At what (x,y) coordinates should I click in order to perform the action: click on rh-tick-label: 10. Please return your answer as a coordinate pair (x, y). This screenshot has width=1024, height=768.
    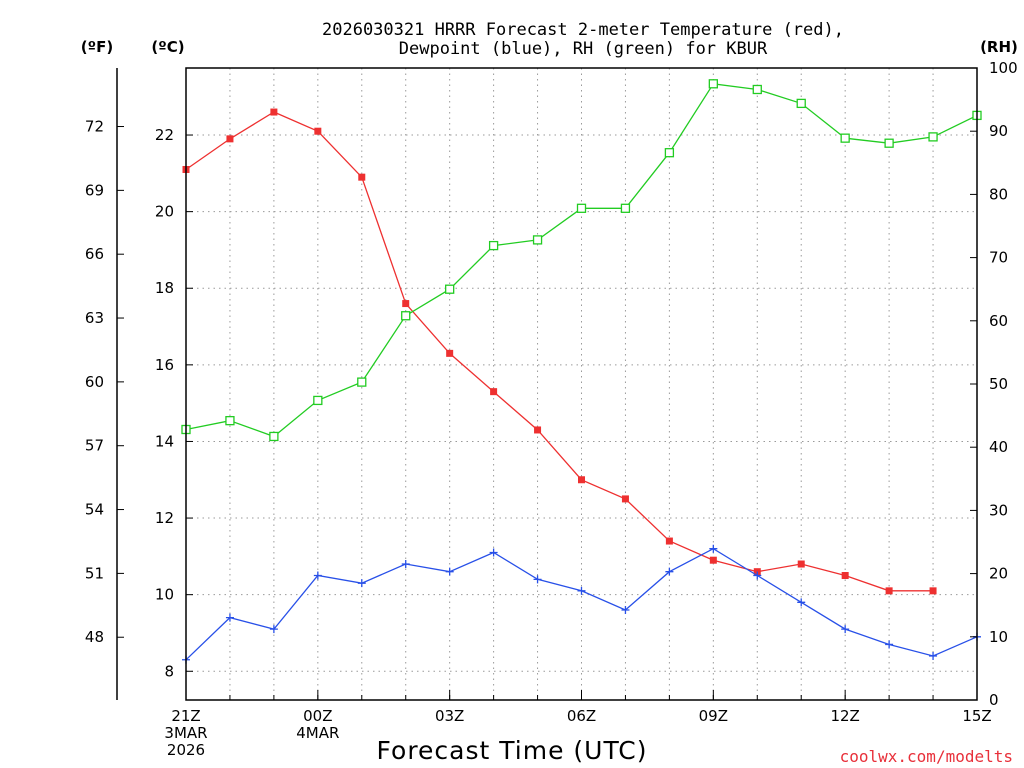
    Looking at the image, I should click on (998, 637).